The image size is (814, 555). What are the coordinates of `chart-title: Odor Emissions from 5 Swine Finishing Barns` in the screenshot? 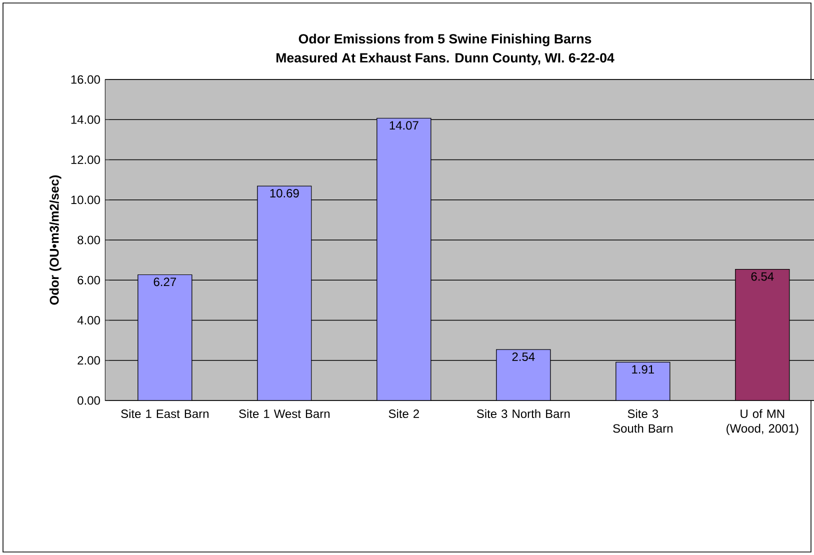 It's located at (445, 40).